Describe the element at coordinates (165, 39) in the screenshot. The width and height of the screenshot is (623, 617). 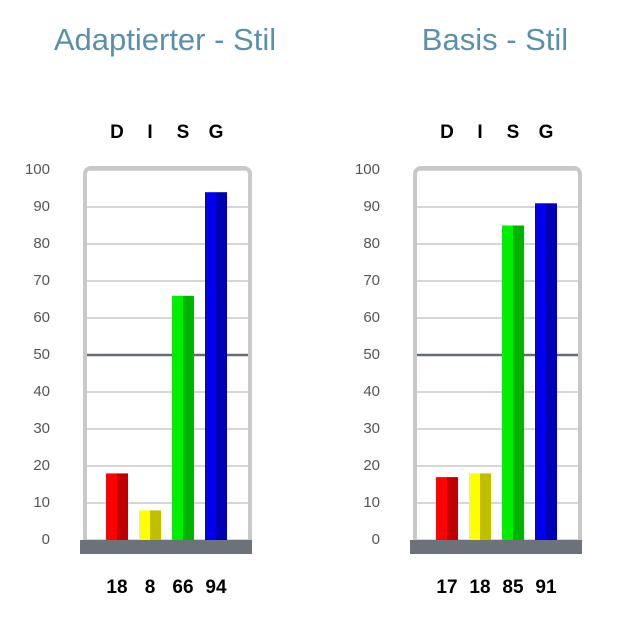
I see `chart-title: Adaptierter - Stil` at that location.